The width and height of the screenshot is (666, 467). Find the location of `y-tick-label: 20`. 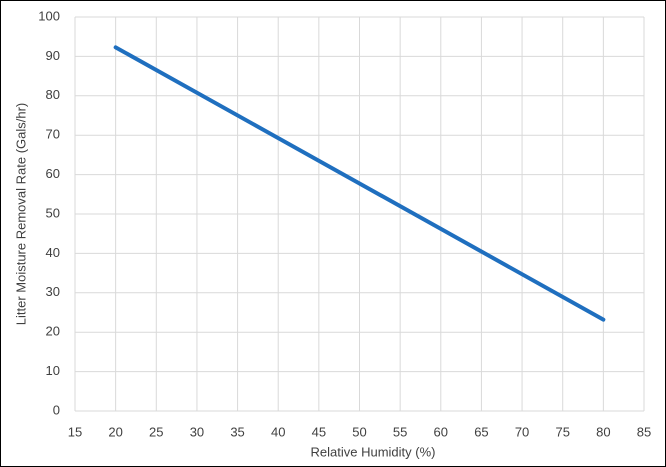

y-tick-label: 20 is located at coordinates (53, 331).